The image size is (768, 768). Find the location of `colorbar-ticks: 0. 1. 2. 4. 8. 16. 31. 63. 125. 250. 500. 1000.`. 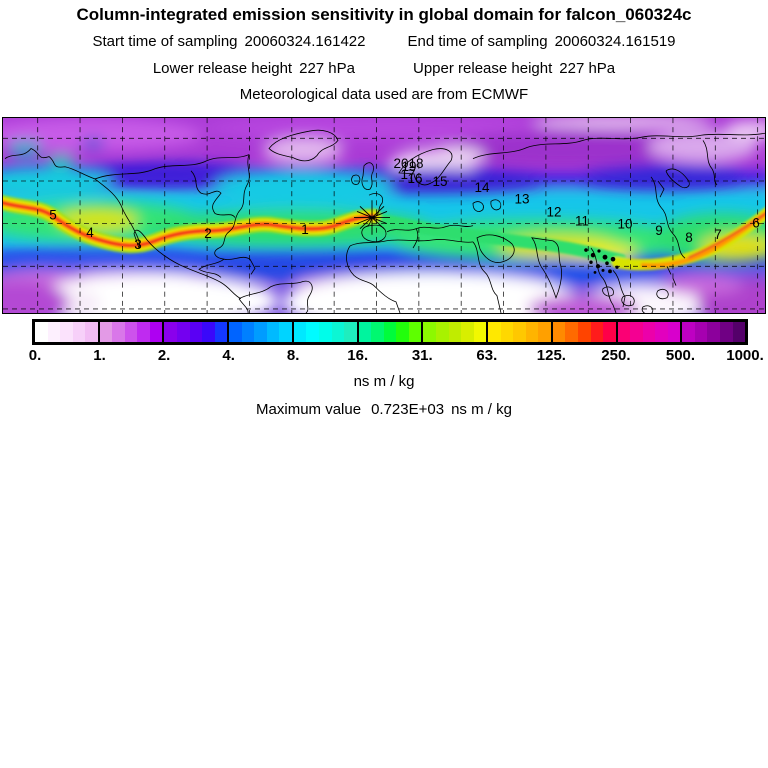

colorbar-ticks: 0. 1. 2. 4. 8. 16. 31. 63. 125. 250. 500. 1000. is located at coordinates (384, 357).